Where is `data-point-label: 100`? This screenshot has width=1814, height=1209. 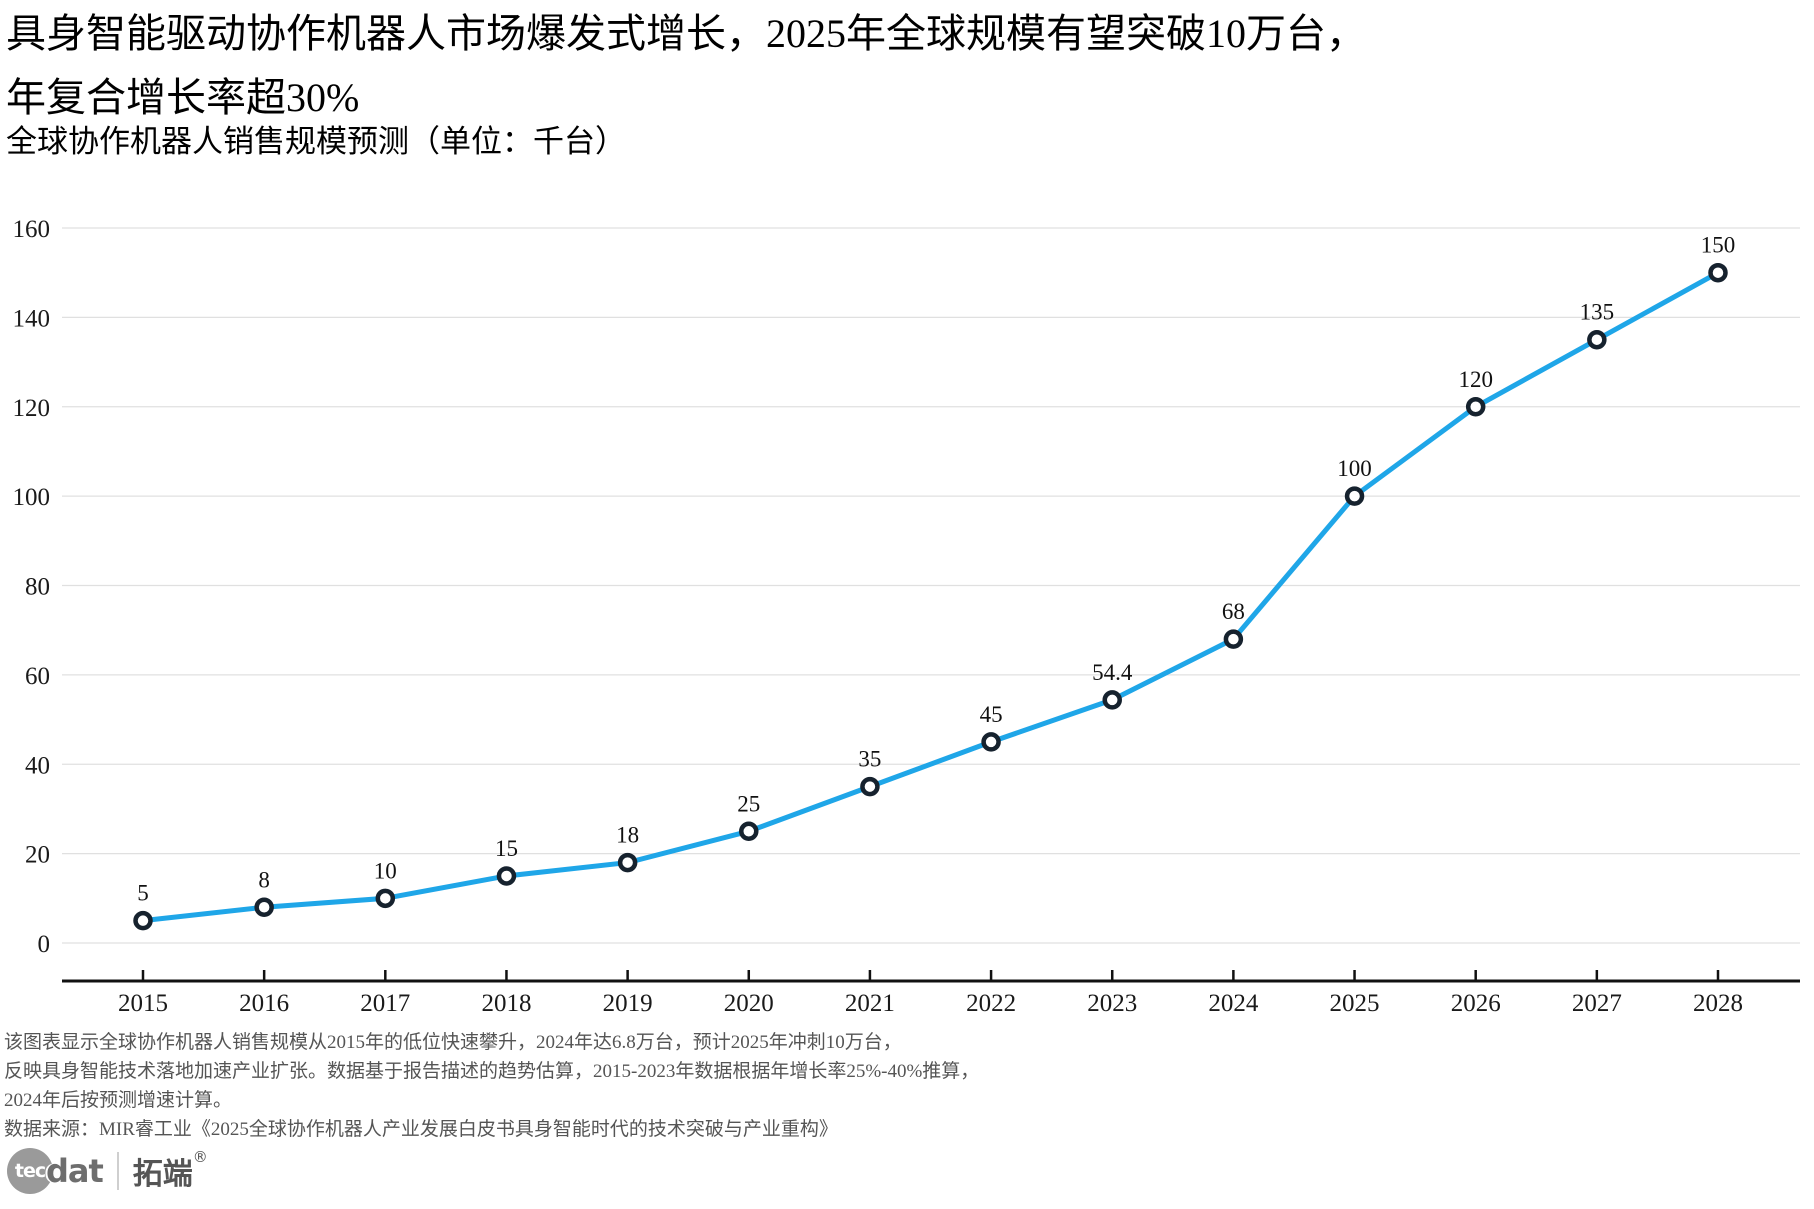 data-point-label: 100 is located at coordinates (1354, 468).